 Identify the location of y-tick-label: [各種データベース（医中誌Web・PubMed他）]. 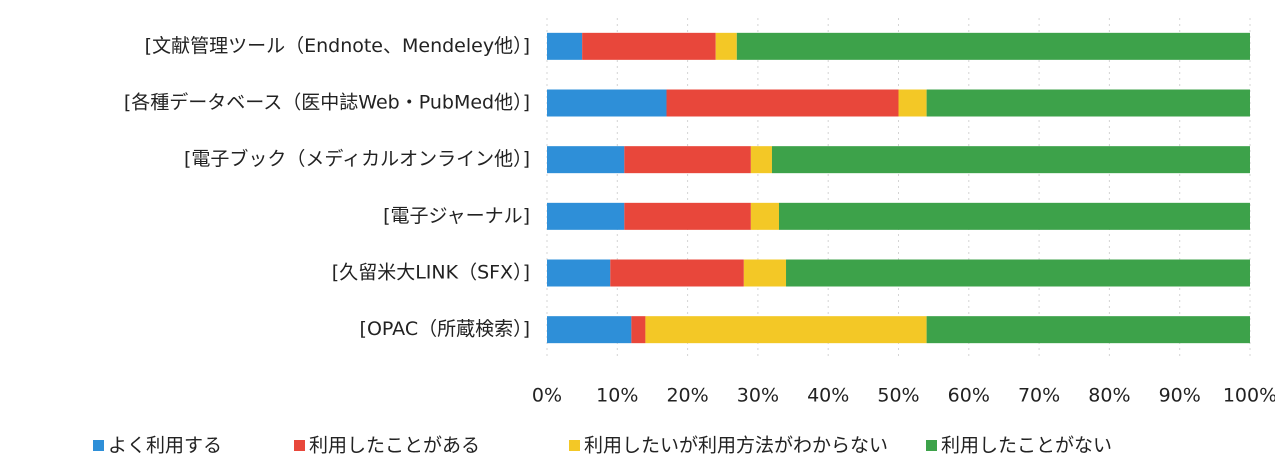
(327, 103).